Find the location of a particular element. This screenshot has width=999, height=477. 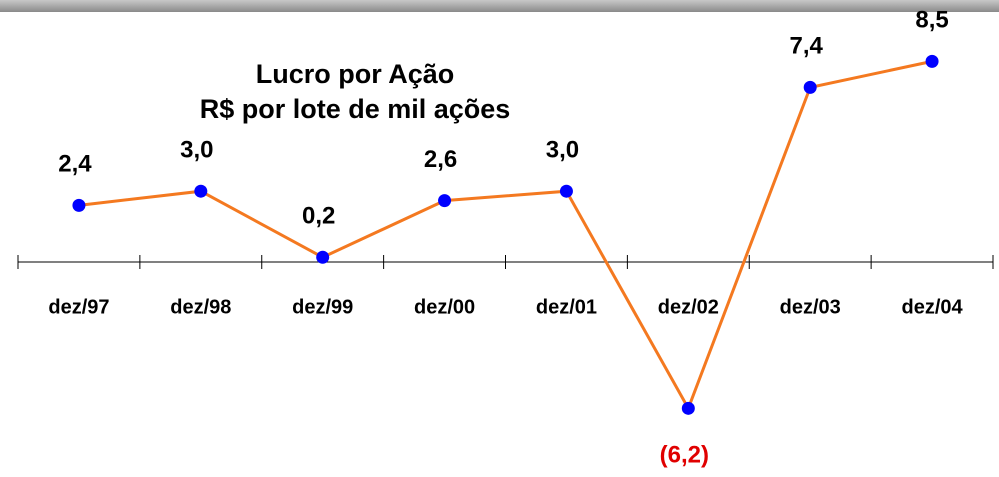

x-tick-label: dez/00 is located at coordinates (444, 307).